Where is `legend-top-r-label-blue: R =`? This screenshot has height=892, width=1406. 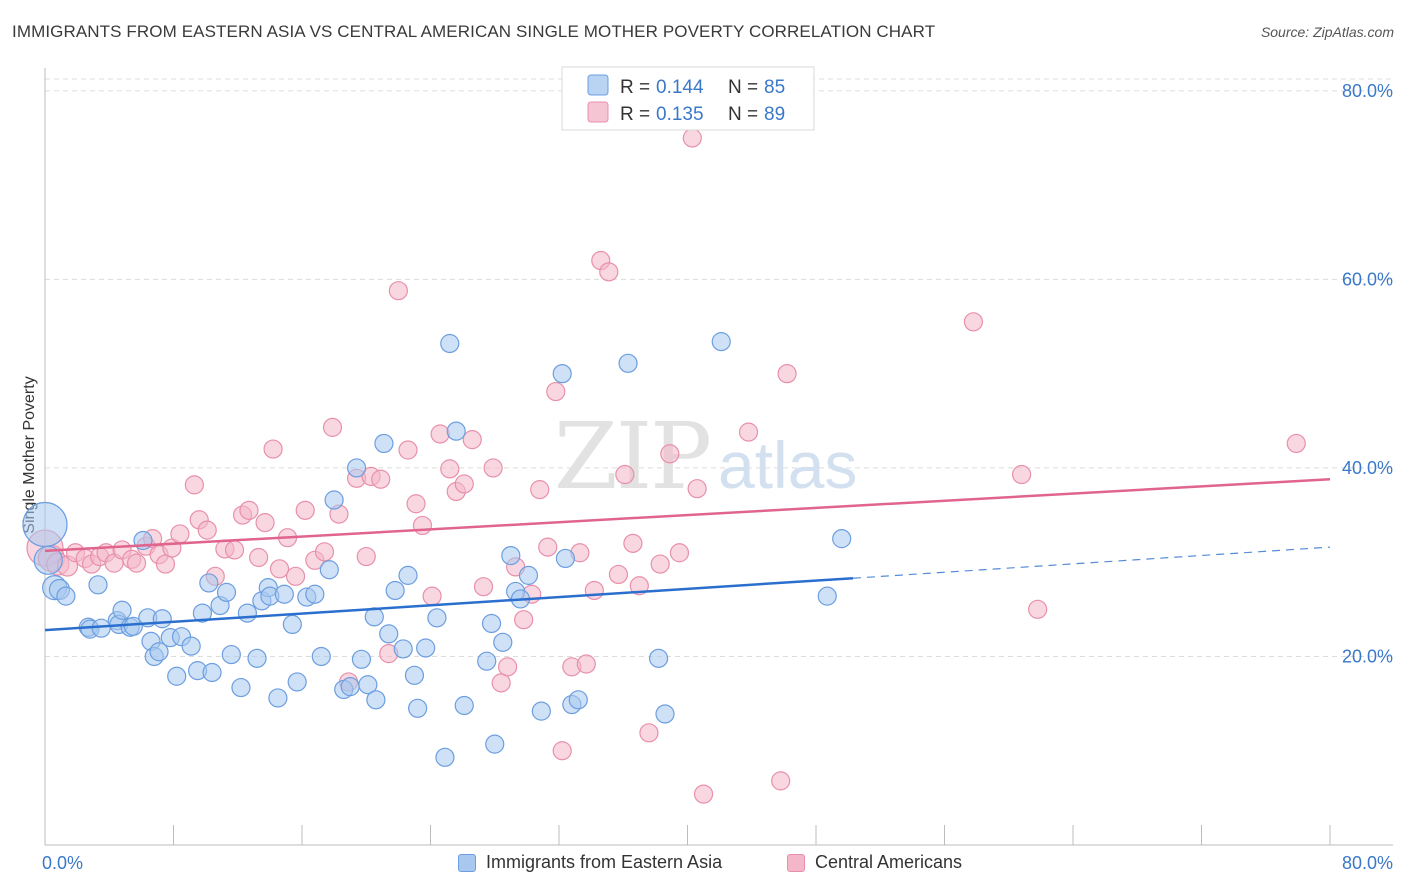
legend-top-r-label-blue: R = is located at coordinates (635, 87).